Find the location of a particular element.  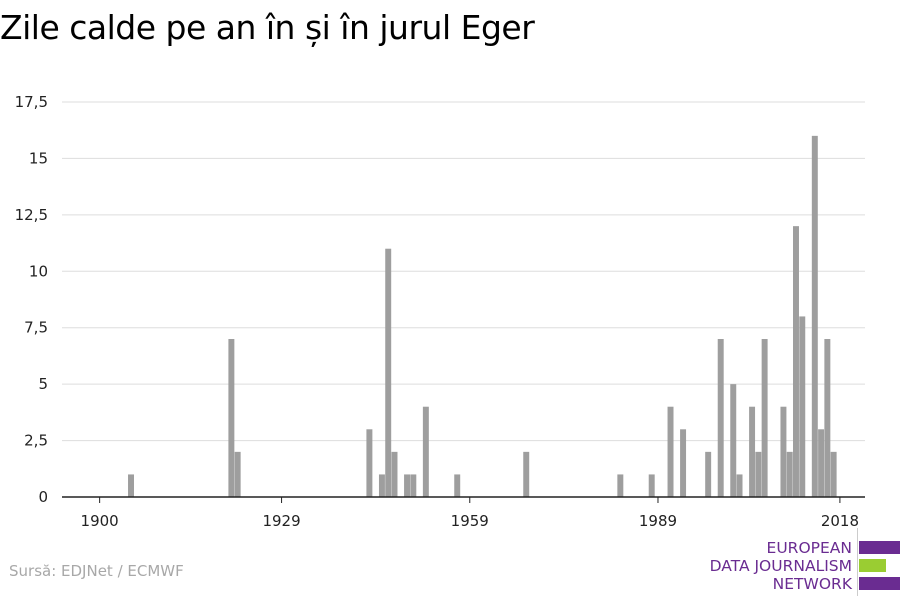

x-tick-label: 1900 is located at coordinates (100, 521).